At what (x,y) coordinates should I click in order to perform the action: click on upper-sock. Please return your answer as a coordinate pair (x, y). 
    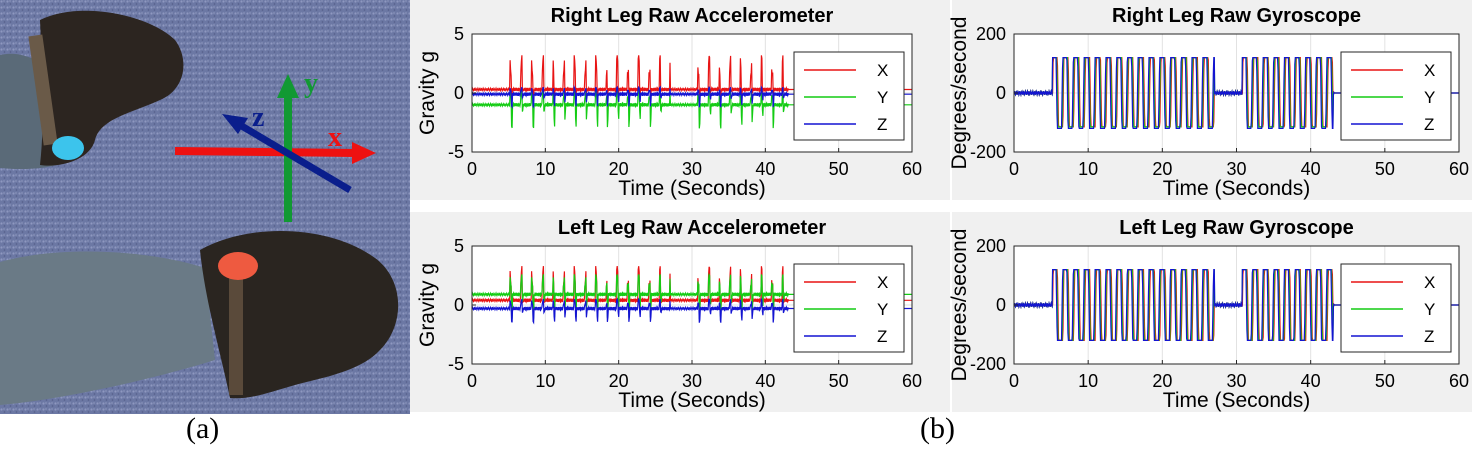
    Looking at the image, I should click on (112, 88).